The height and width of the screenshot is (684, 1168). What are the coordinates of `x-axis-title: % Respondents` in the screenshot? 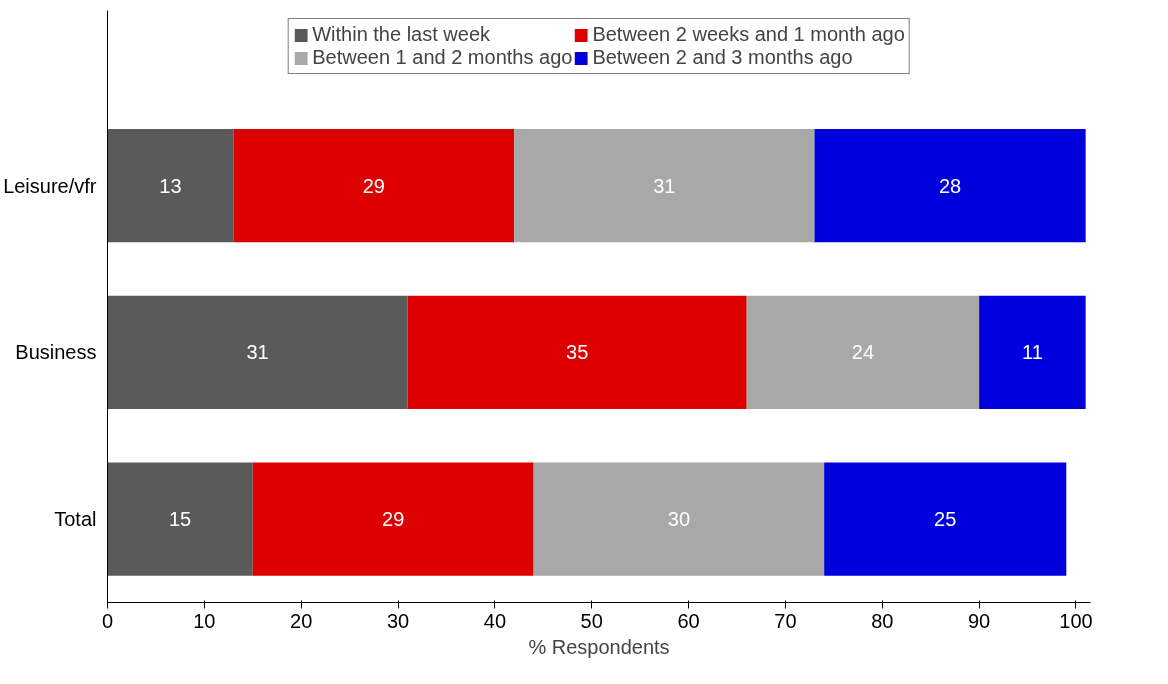 It's located at (599, 646).